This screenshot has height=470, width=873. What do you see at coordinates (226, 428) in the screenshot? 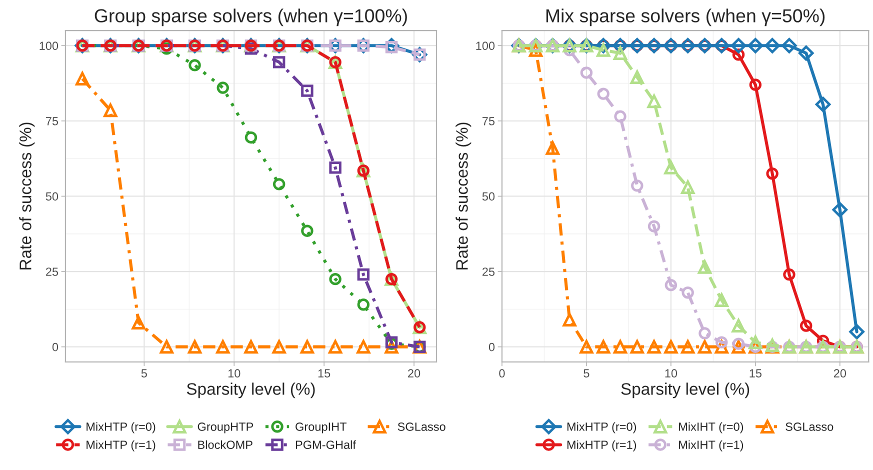
I see `legend-label: GroupHTP` at bounding box center [226, 428].